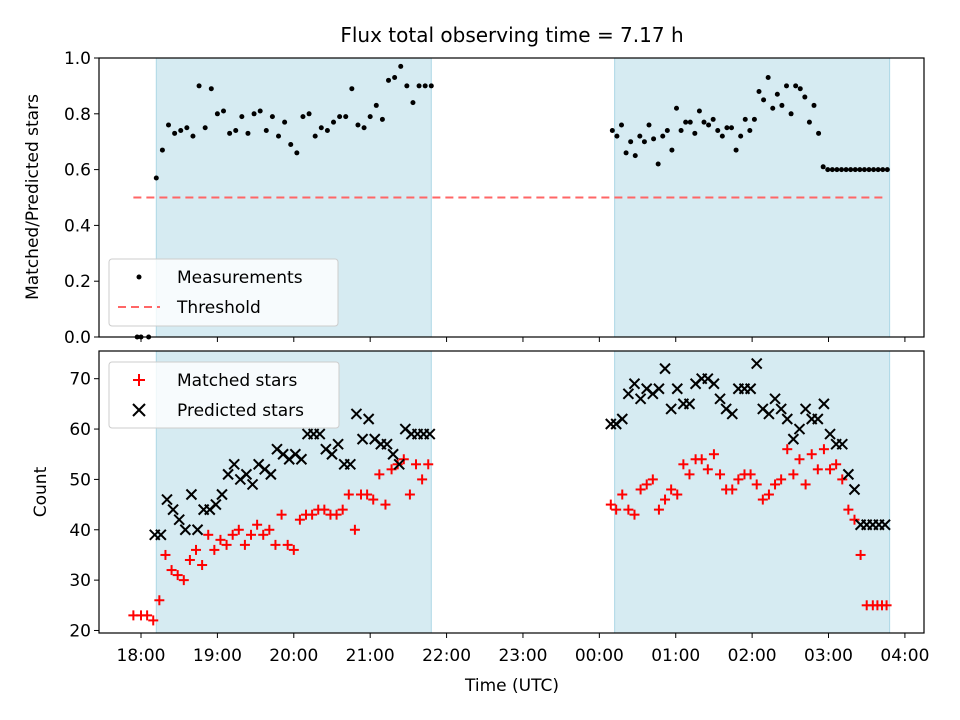 Image resolution: width=960 pixels, height=720 pixels. What do you see at coordinates (41, 491) in the screenshot?
I see `bottom-ylabel: Count` at bounding box center [41, 491].